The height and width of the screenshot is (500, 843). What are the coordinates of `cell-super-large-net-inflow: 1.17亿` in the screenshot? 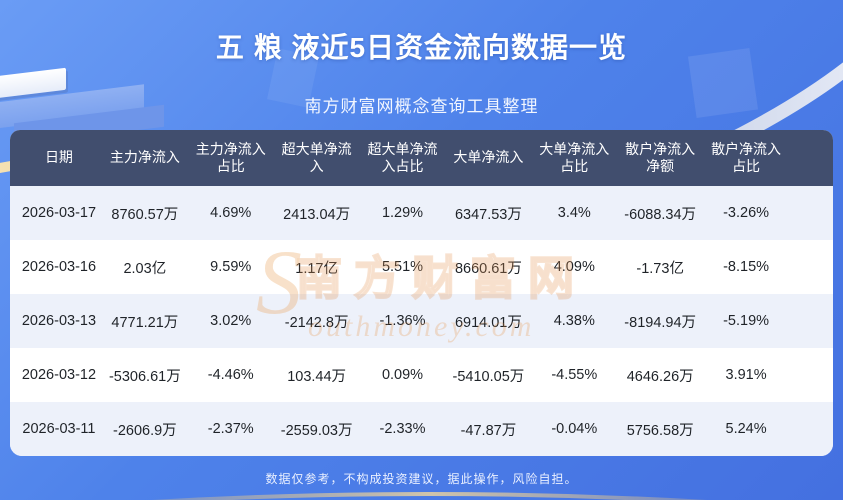 It's located at (316, 268).